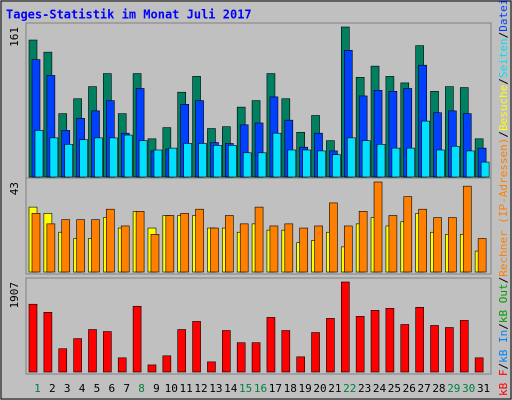 The image size is (512, 400). I want to click on legend-entry: Seiten, so click(503, 58).